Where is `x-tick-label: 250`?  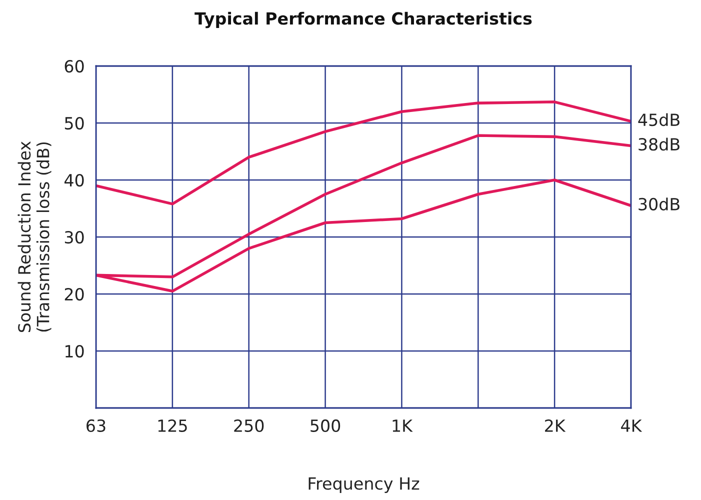
x-tick-label: 250 is located at coordinates (249, 425).